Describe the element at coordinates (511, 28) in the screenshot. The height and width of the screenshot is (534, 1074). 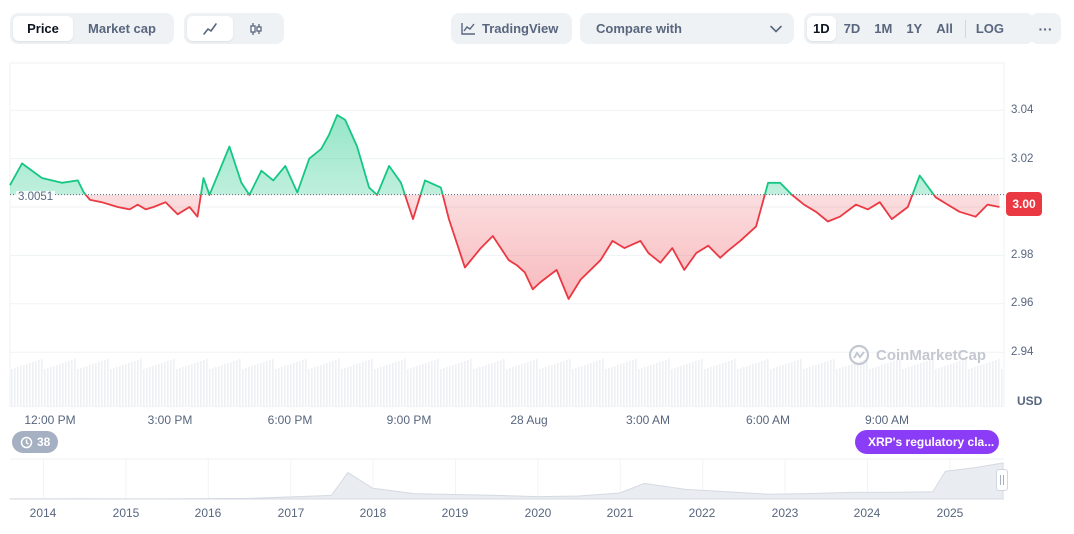
I see `tradingview-button: TradingView` at that location.